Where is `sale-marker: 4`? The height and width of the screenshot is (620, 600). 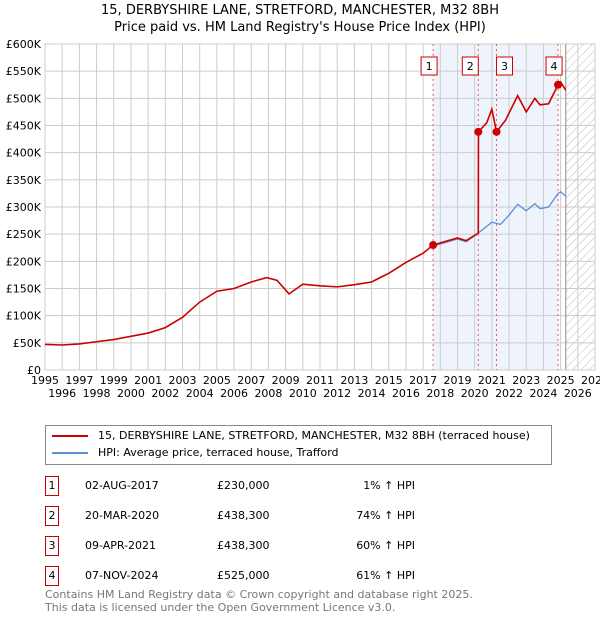
sale-marker: 4 is located at coordinates (52, 576).